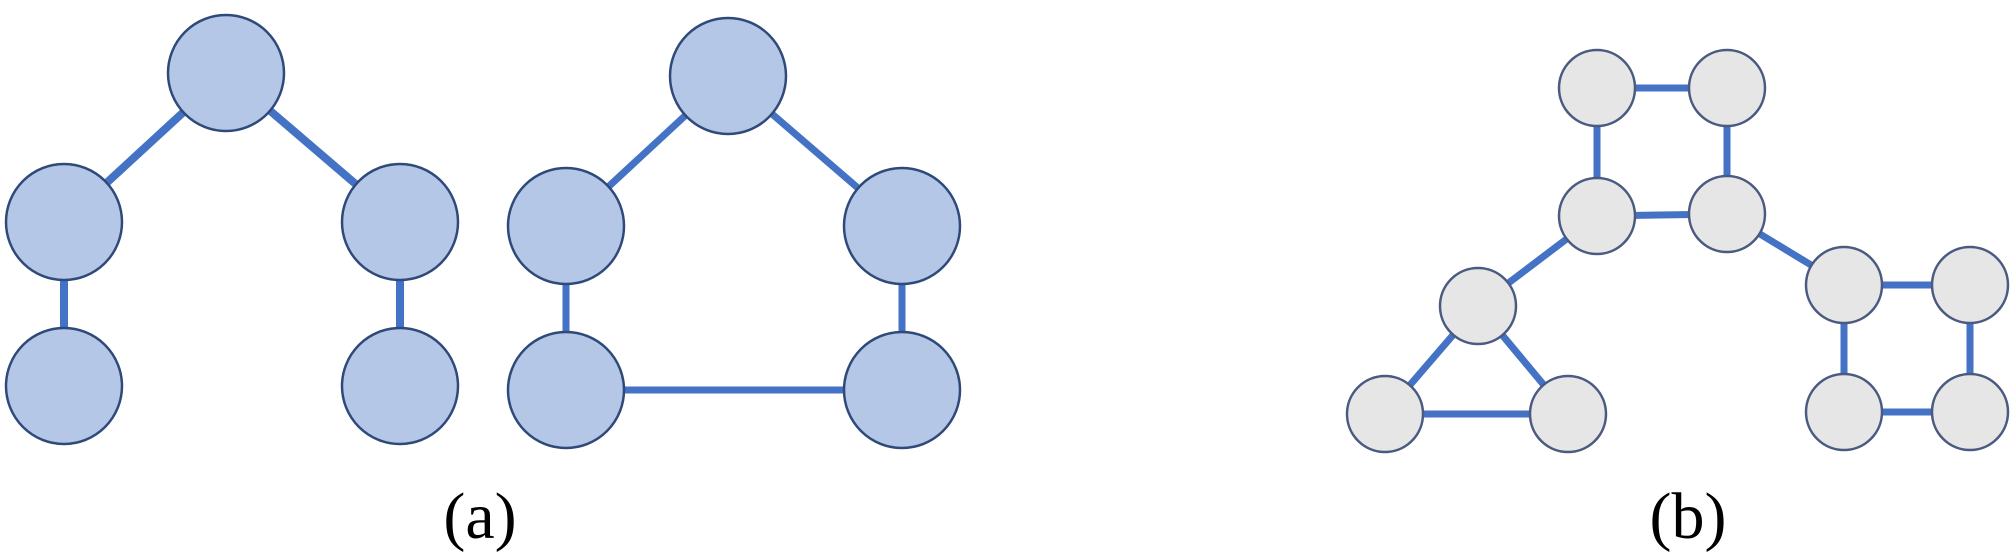 Image resolution: width=2016 pixels, height=557 pixels. Describe the element at coordinates (479, 516) in the screenshot. I see `caption-a: (a)` at that location.